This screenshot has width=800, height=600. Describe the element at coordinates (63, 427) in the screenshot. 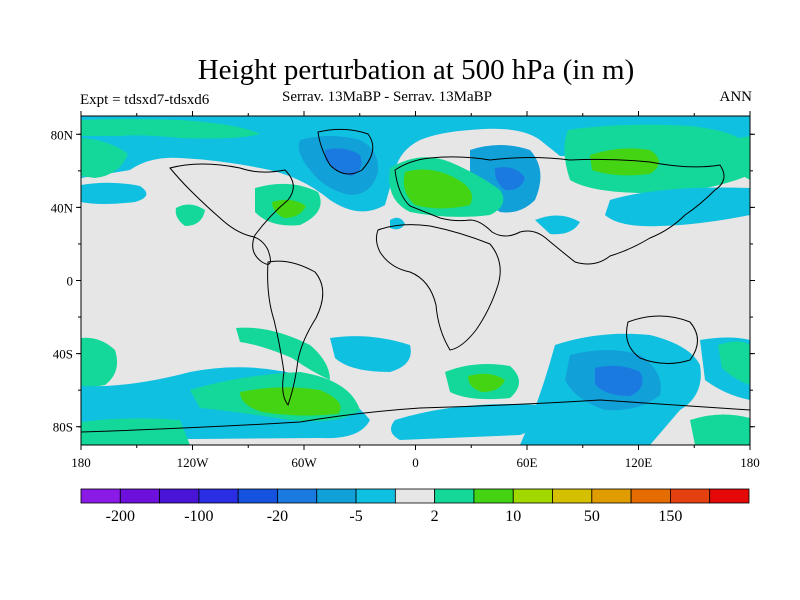

I see `lat-label: 80S` at that location.